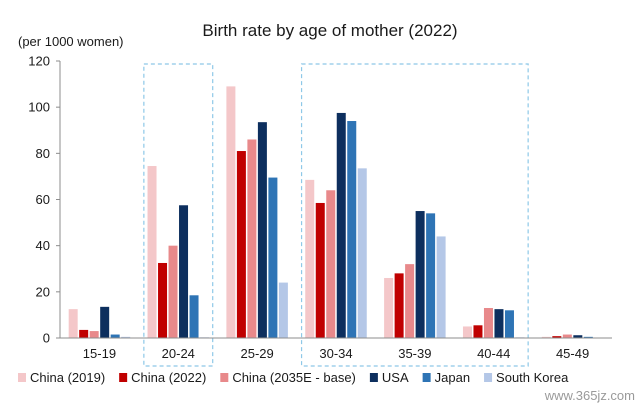  I want to click on bar-20-24-china-2035e-base, so click(173, 291).